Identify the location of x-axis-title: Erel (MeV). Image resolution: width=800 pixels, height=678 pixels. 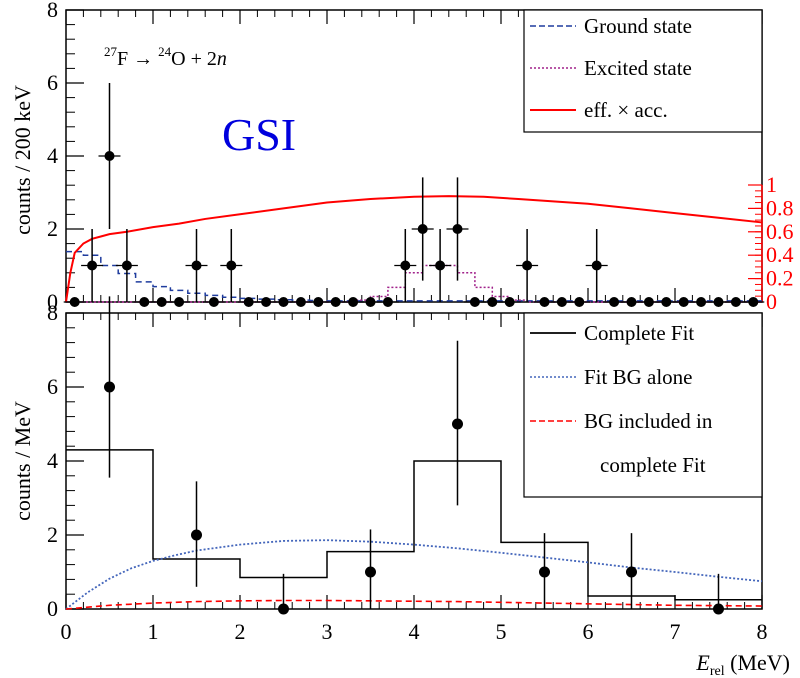
(742, 664).